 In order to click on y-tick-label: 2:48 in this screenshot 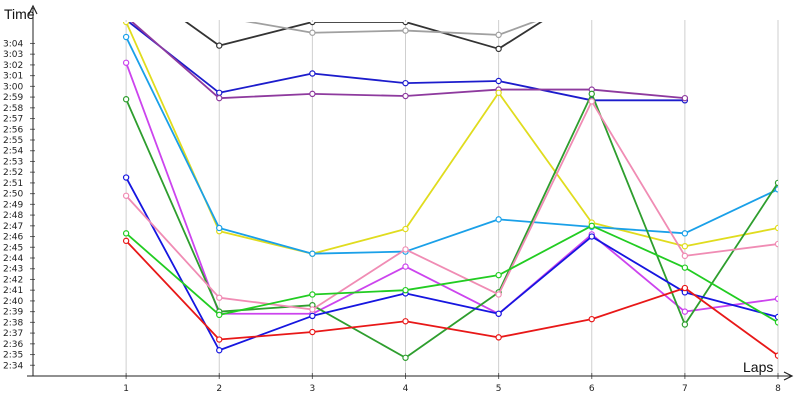, I will do `click(13, 216)`.